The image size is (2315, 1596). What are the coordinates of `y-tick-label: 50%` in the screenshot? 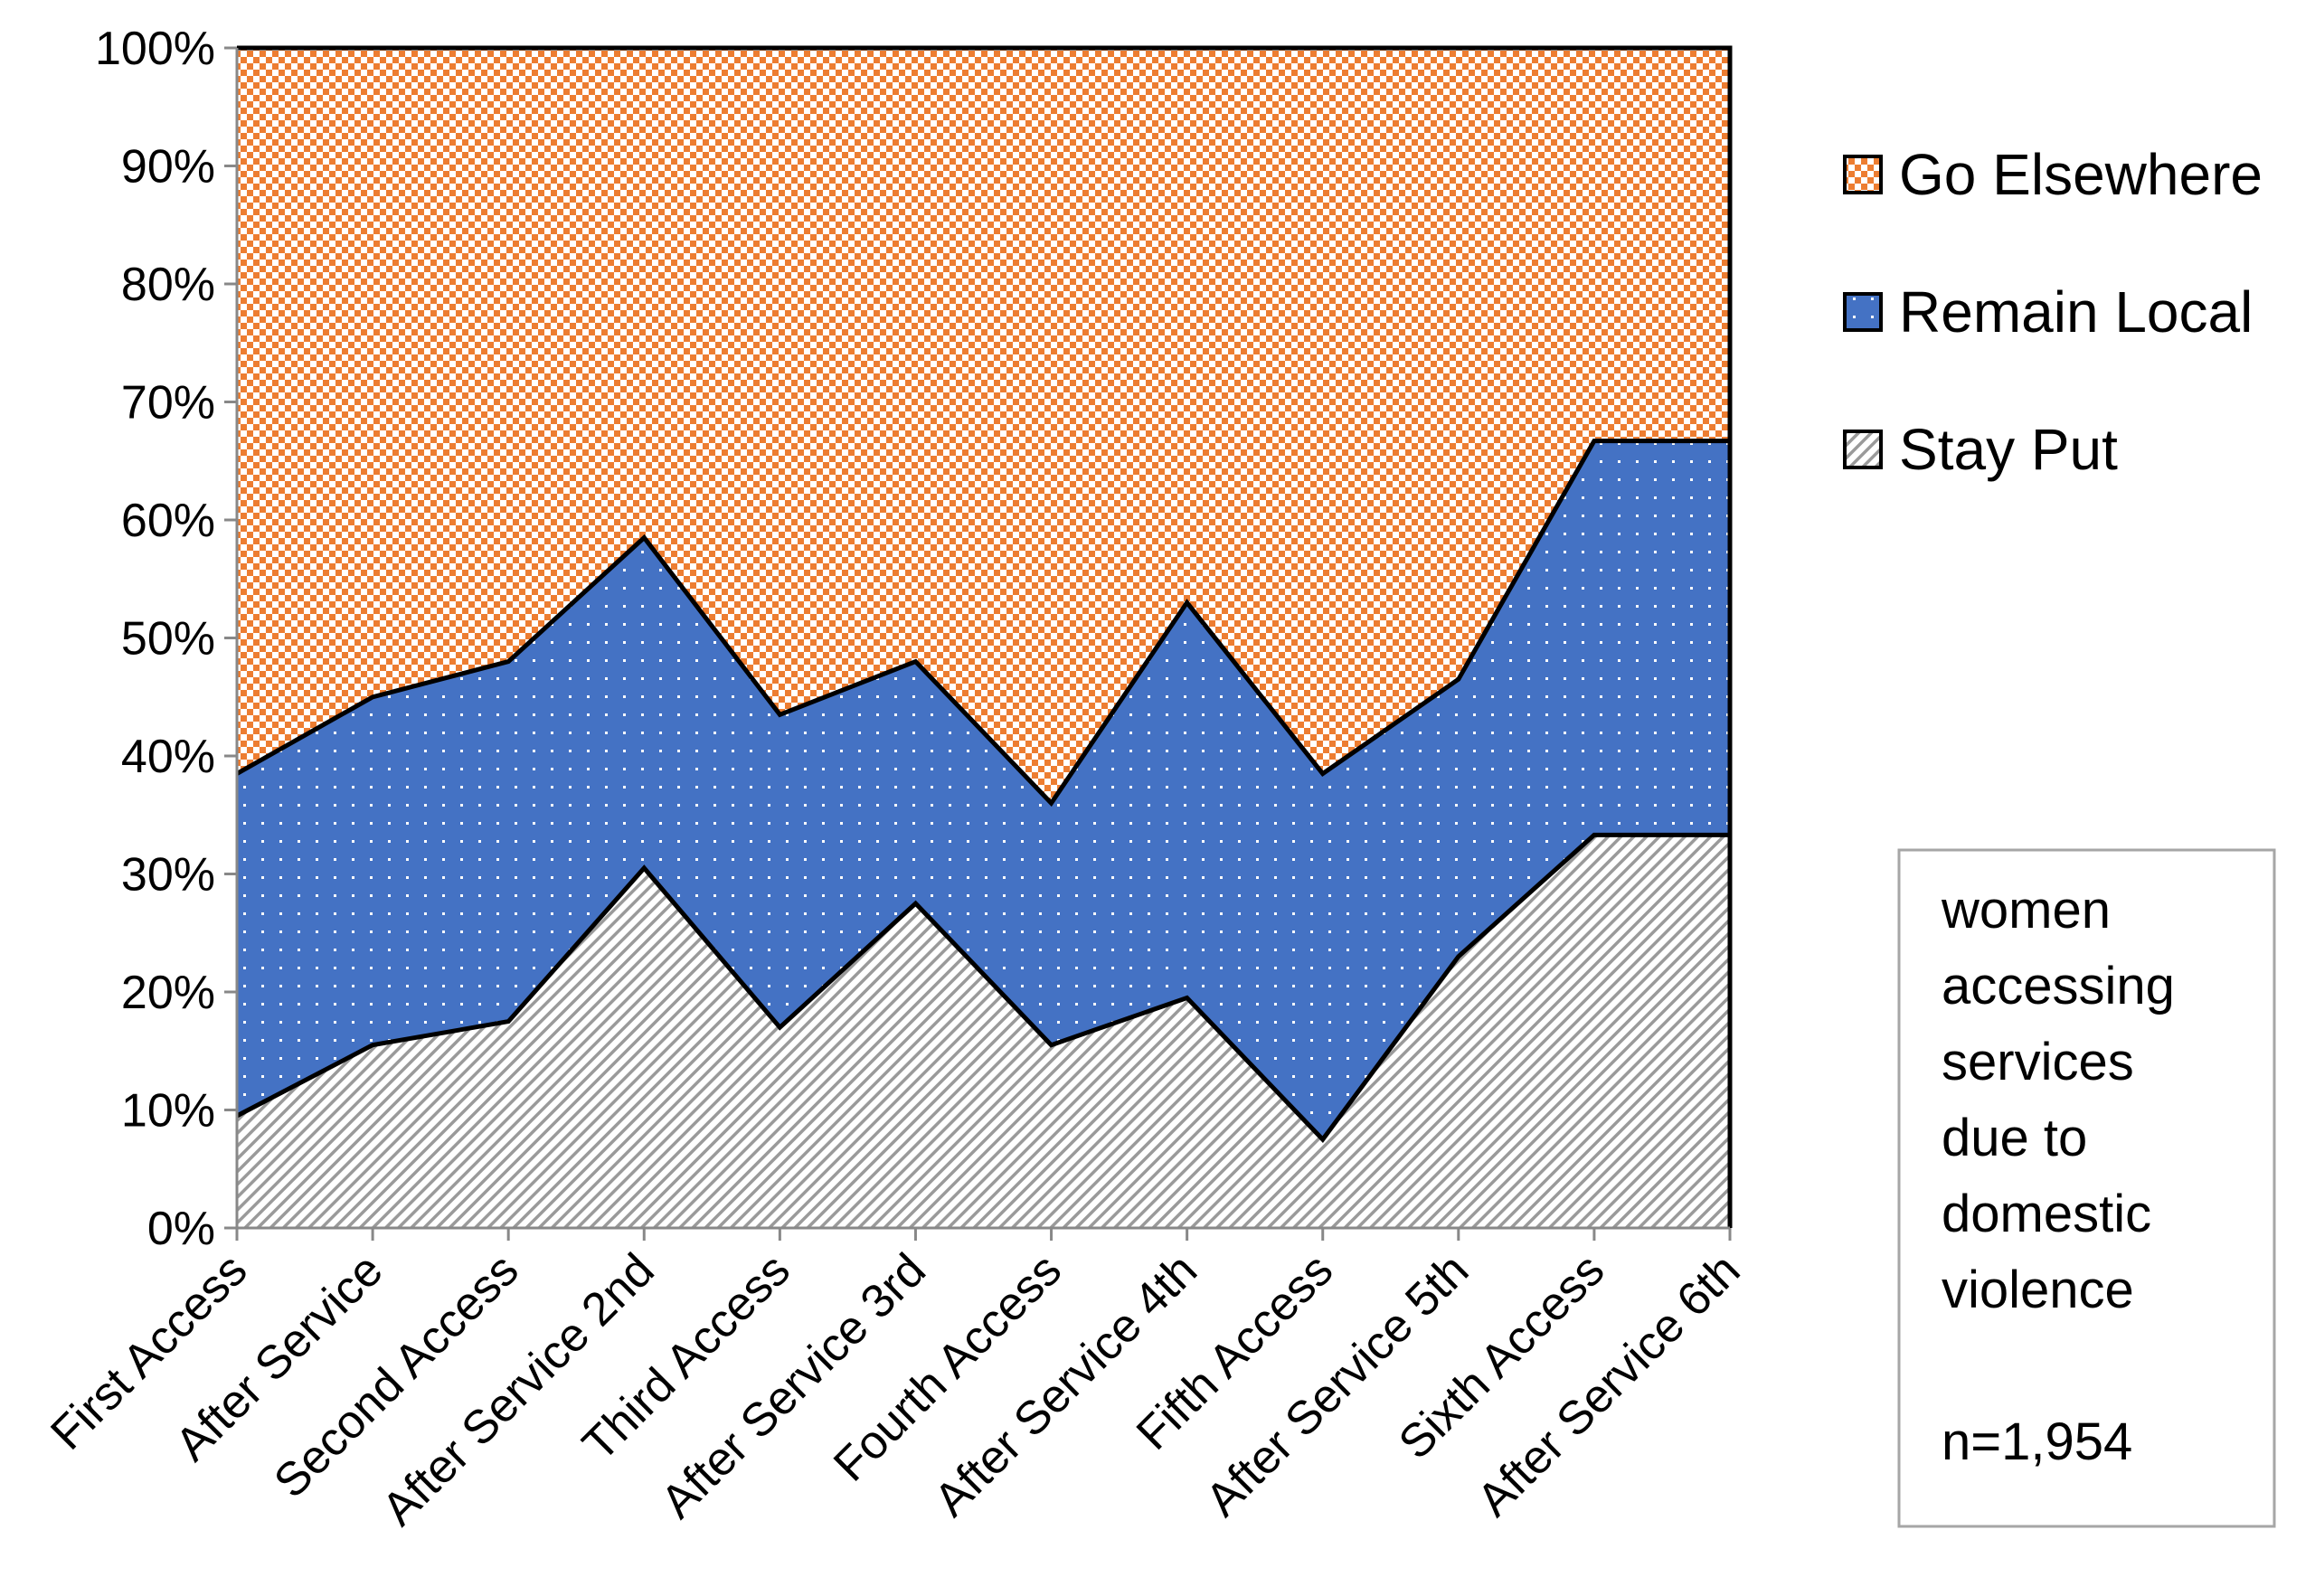 It's located at (168, 640).